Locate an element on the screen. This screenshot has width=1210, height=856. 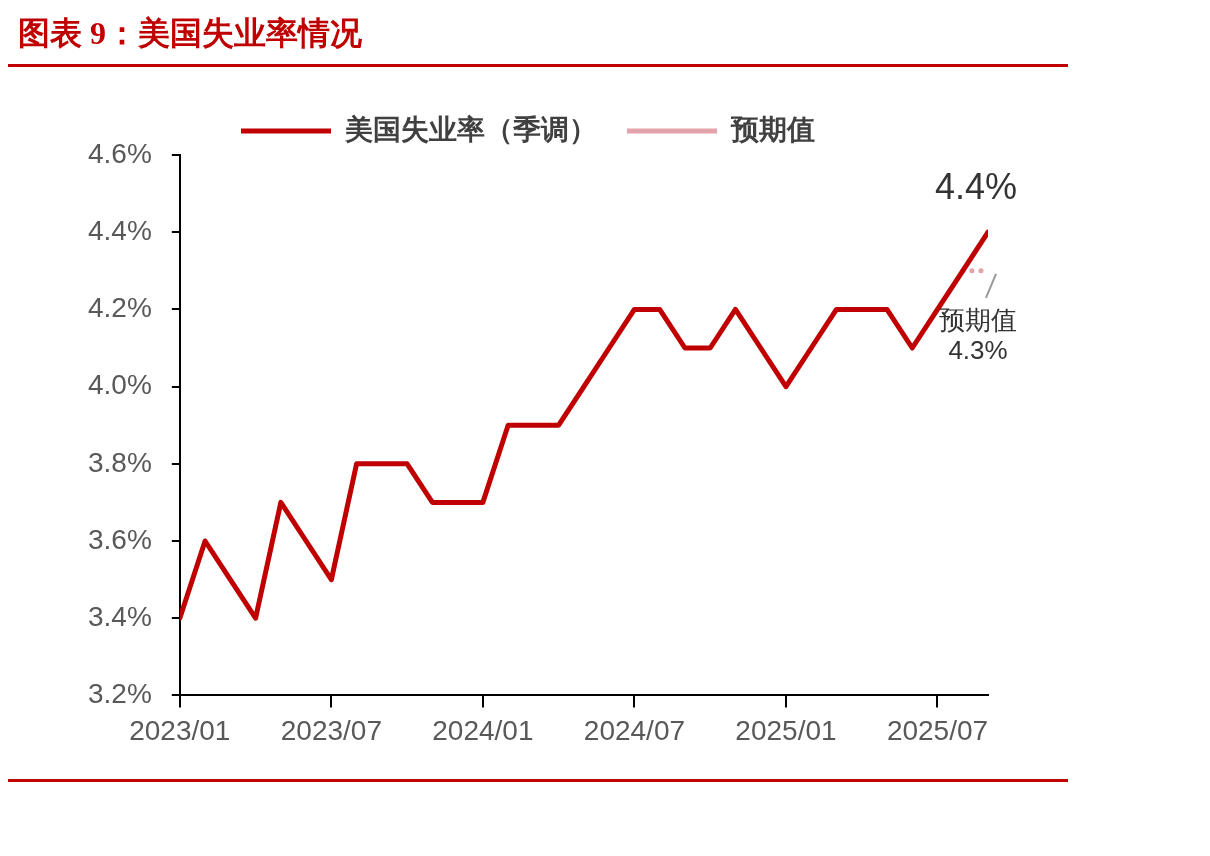
x-tick-label: 2024/07 is located at coordinates (634, 730).